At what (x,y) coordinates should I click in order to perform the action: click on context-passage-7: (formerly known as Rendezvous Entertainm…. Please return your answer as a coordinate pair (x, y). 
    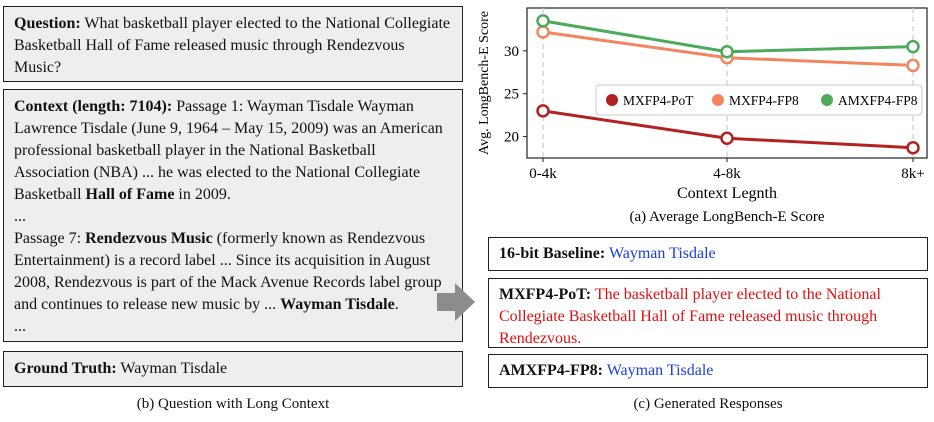
    Looking at the image, I should click on (228, 271).